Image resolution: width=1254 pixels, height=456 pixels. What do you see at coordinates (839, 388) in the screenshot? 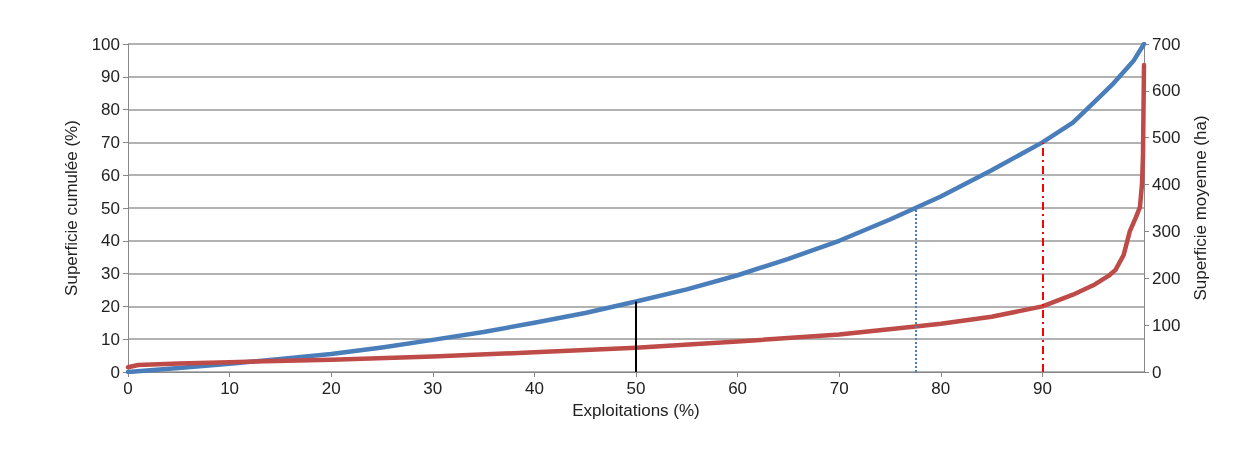
I see `x-tick-label: 70` at bounding box center [839, 388].